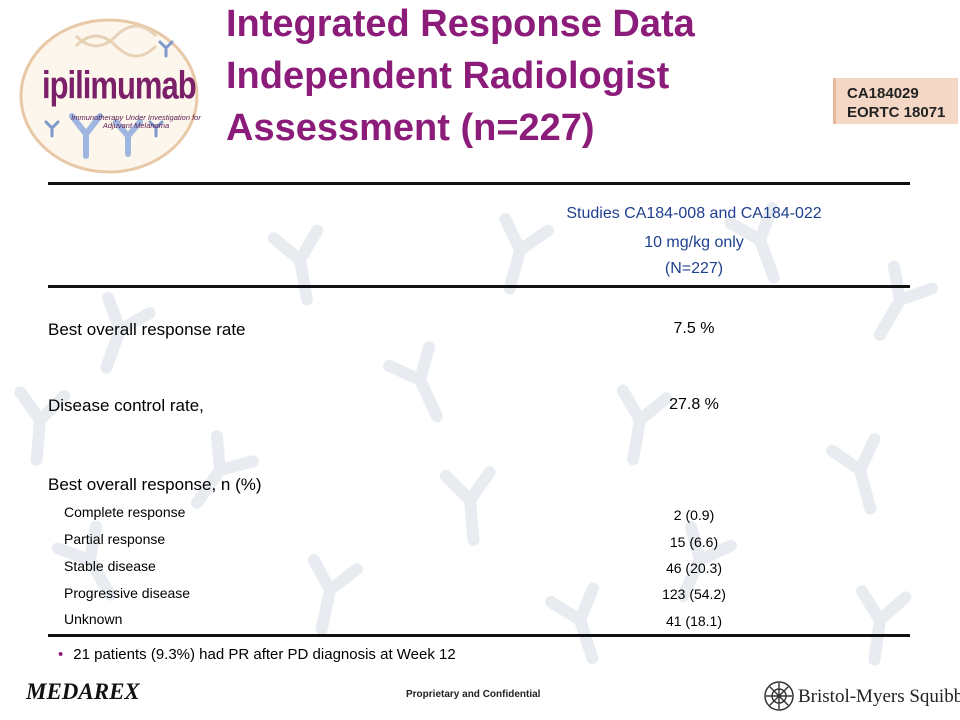 This screenshot has width=960, height=720. I want to click on header-dose: 10 mg/kg only, so click(694, 242).